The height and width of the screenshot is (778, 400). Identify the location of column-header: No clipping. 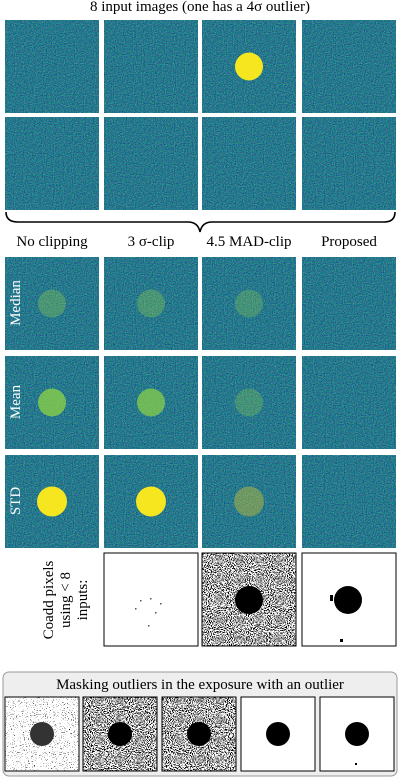
(52, 242).